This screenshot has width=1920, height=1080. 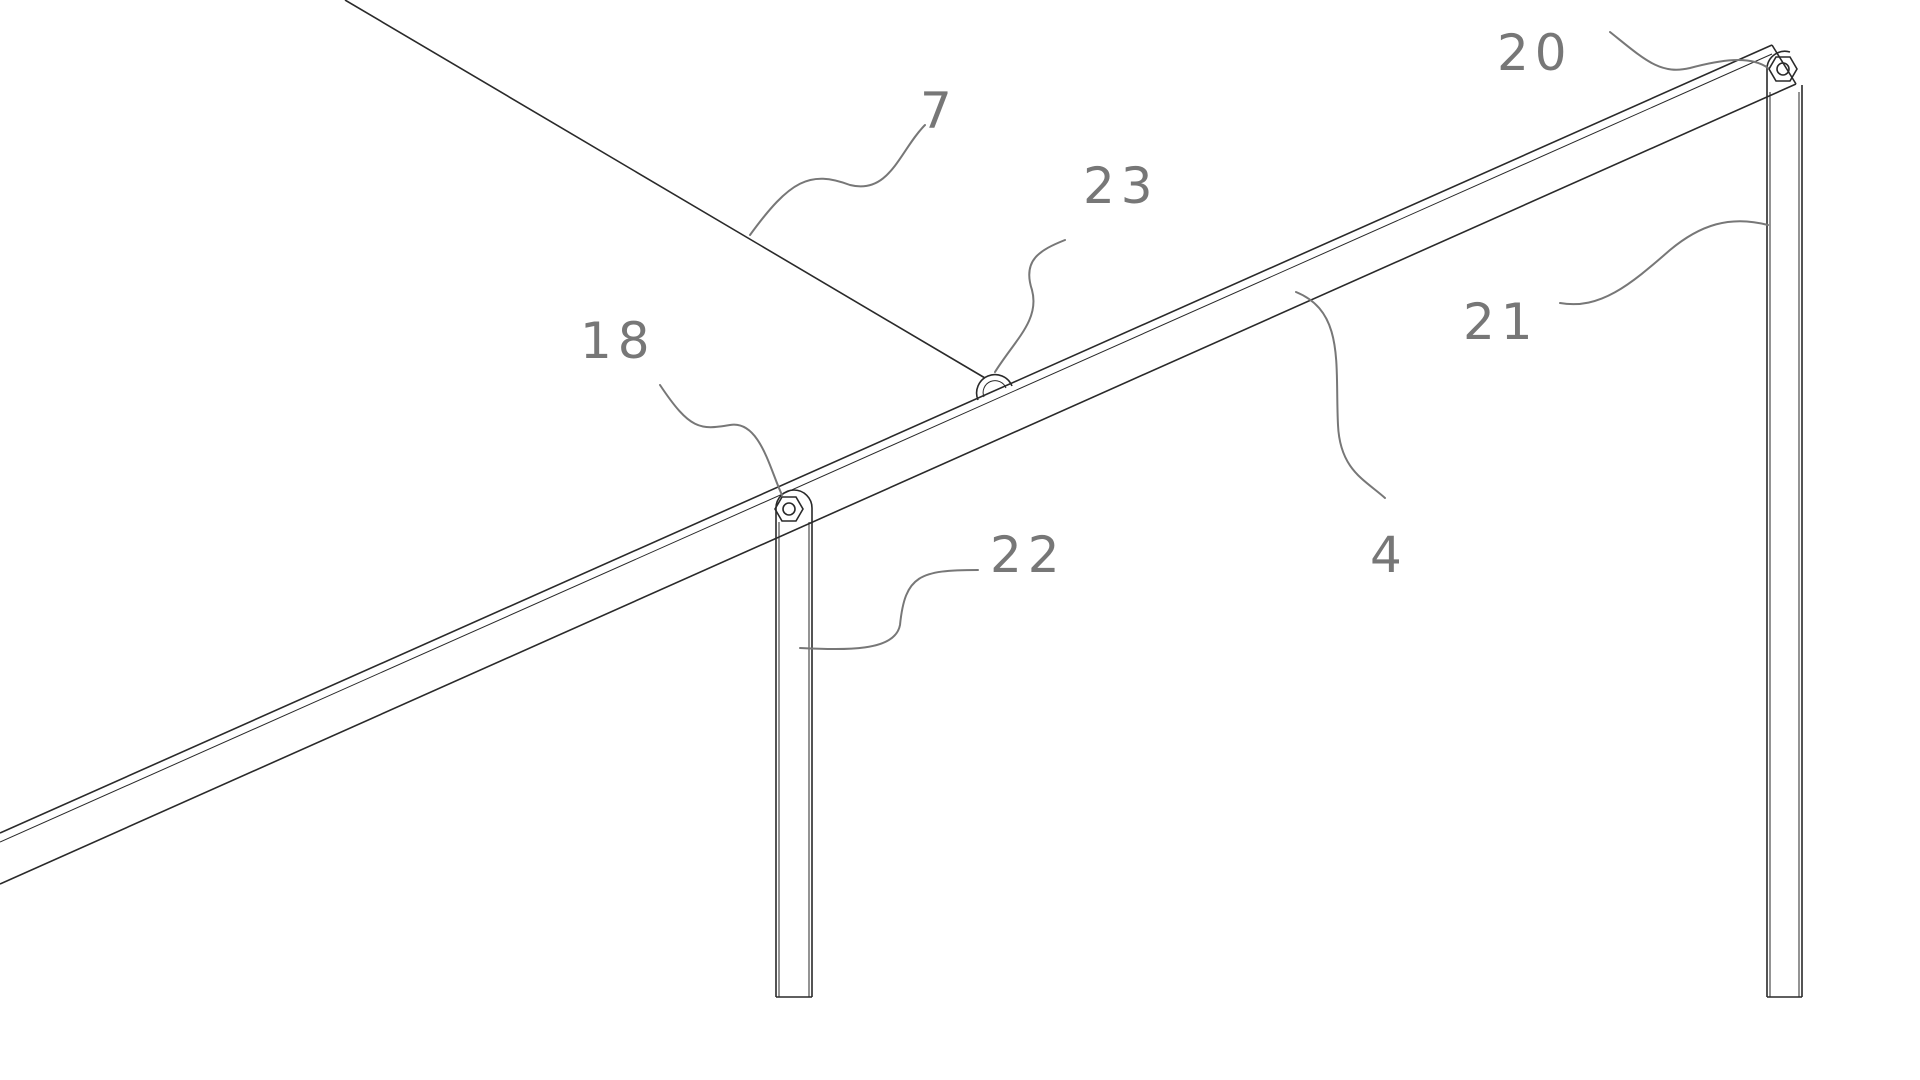 What do you see at coordinates (1501, 322) in the screenshot?
I see `label-right-post: 21` at bounding box center [1501, 322].